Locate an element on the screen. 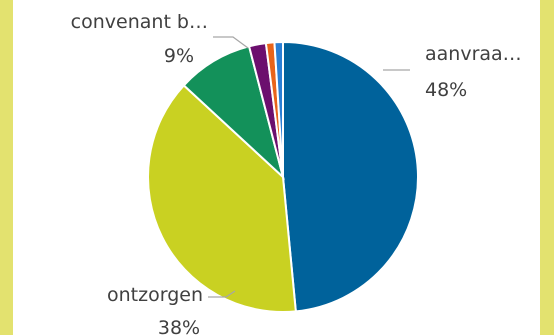 The height and width of the screenshot is (335, 554). leader-line-convenant is located at coordinates (231, 42).